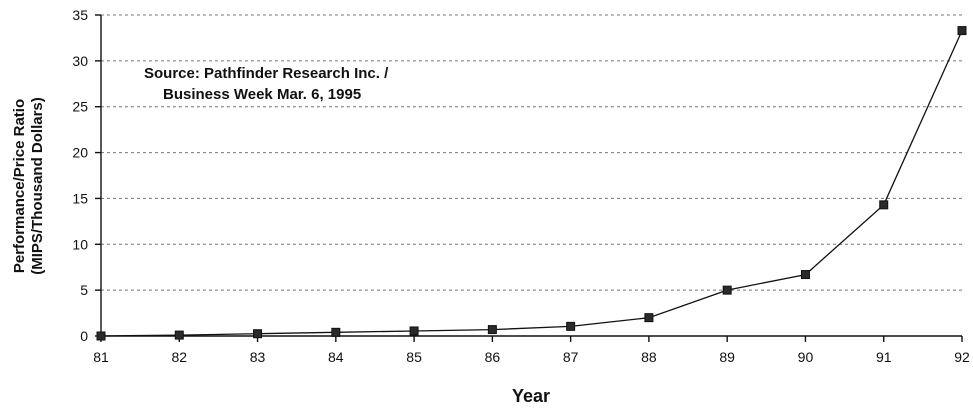  What do you see at coordinates (531, 396) in the screenshot?
I see `x-axis-title: Year` at bounding box center [531, 396].